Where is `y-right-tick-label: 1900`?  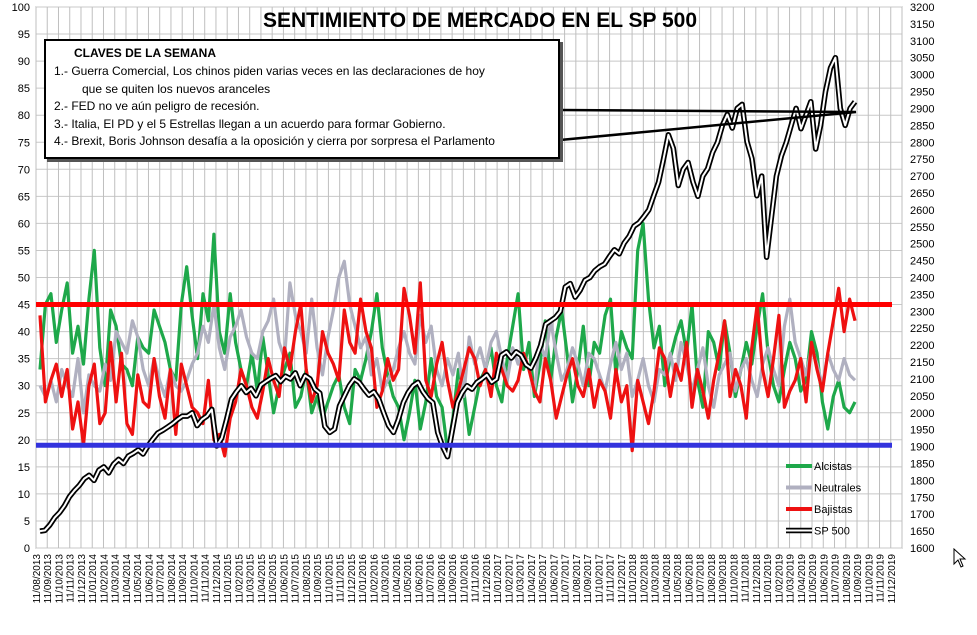
y-right-tick-label: 1900 is located at coordinates (922, 448).